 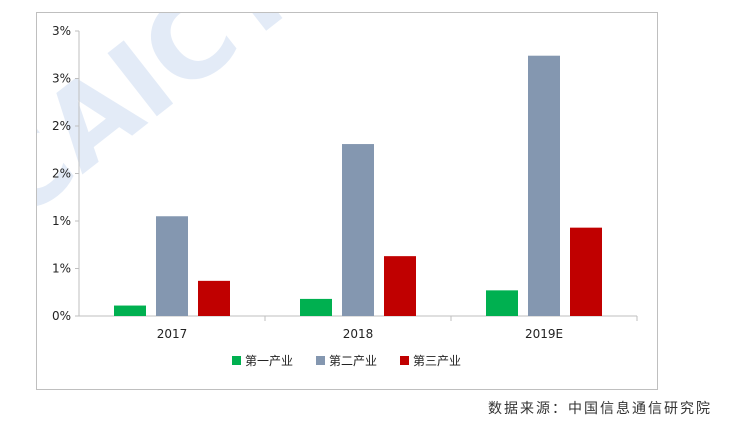 I want to click on x-tick-label: 2018, so click(x=358, y=334).